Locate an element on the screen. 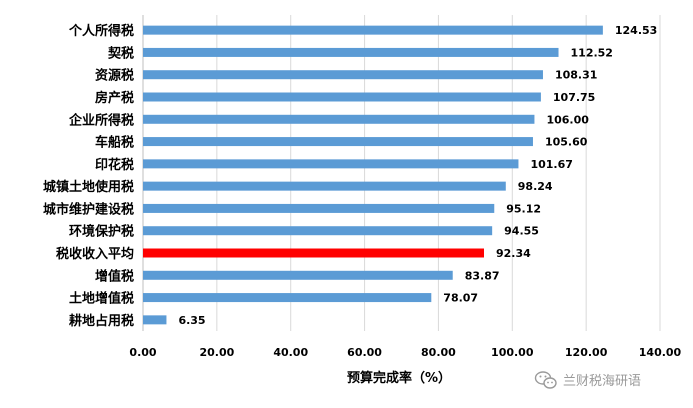 The image size is (693, 408). x-axis-title: 预算完成率（%） is located at coordinates (399, 378).